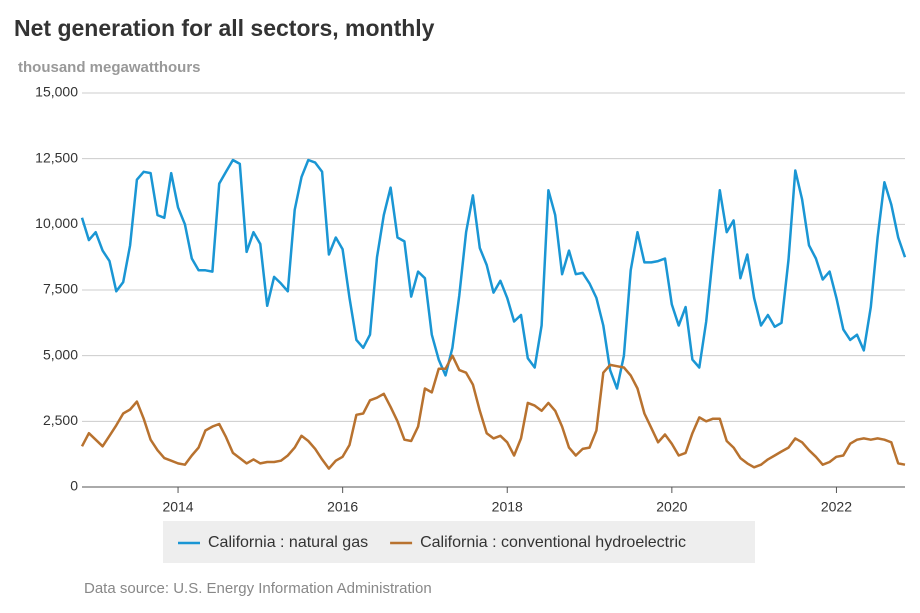  Describe the element at coordinates (507, 507) in the screenshot. I see `x-tick-label: 2018` at that location.